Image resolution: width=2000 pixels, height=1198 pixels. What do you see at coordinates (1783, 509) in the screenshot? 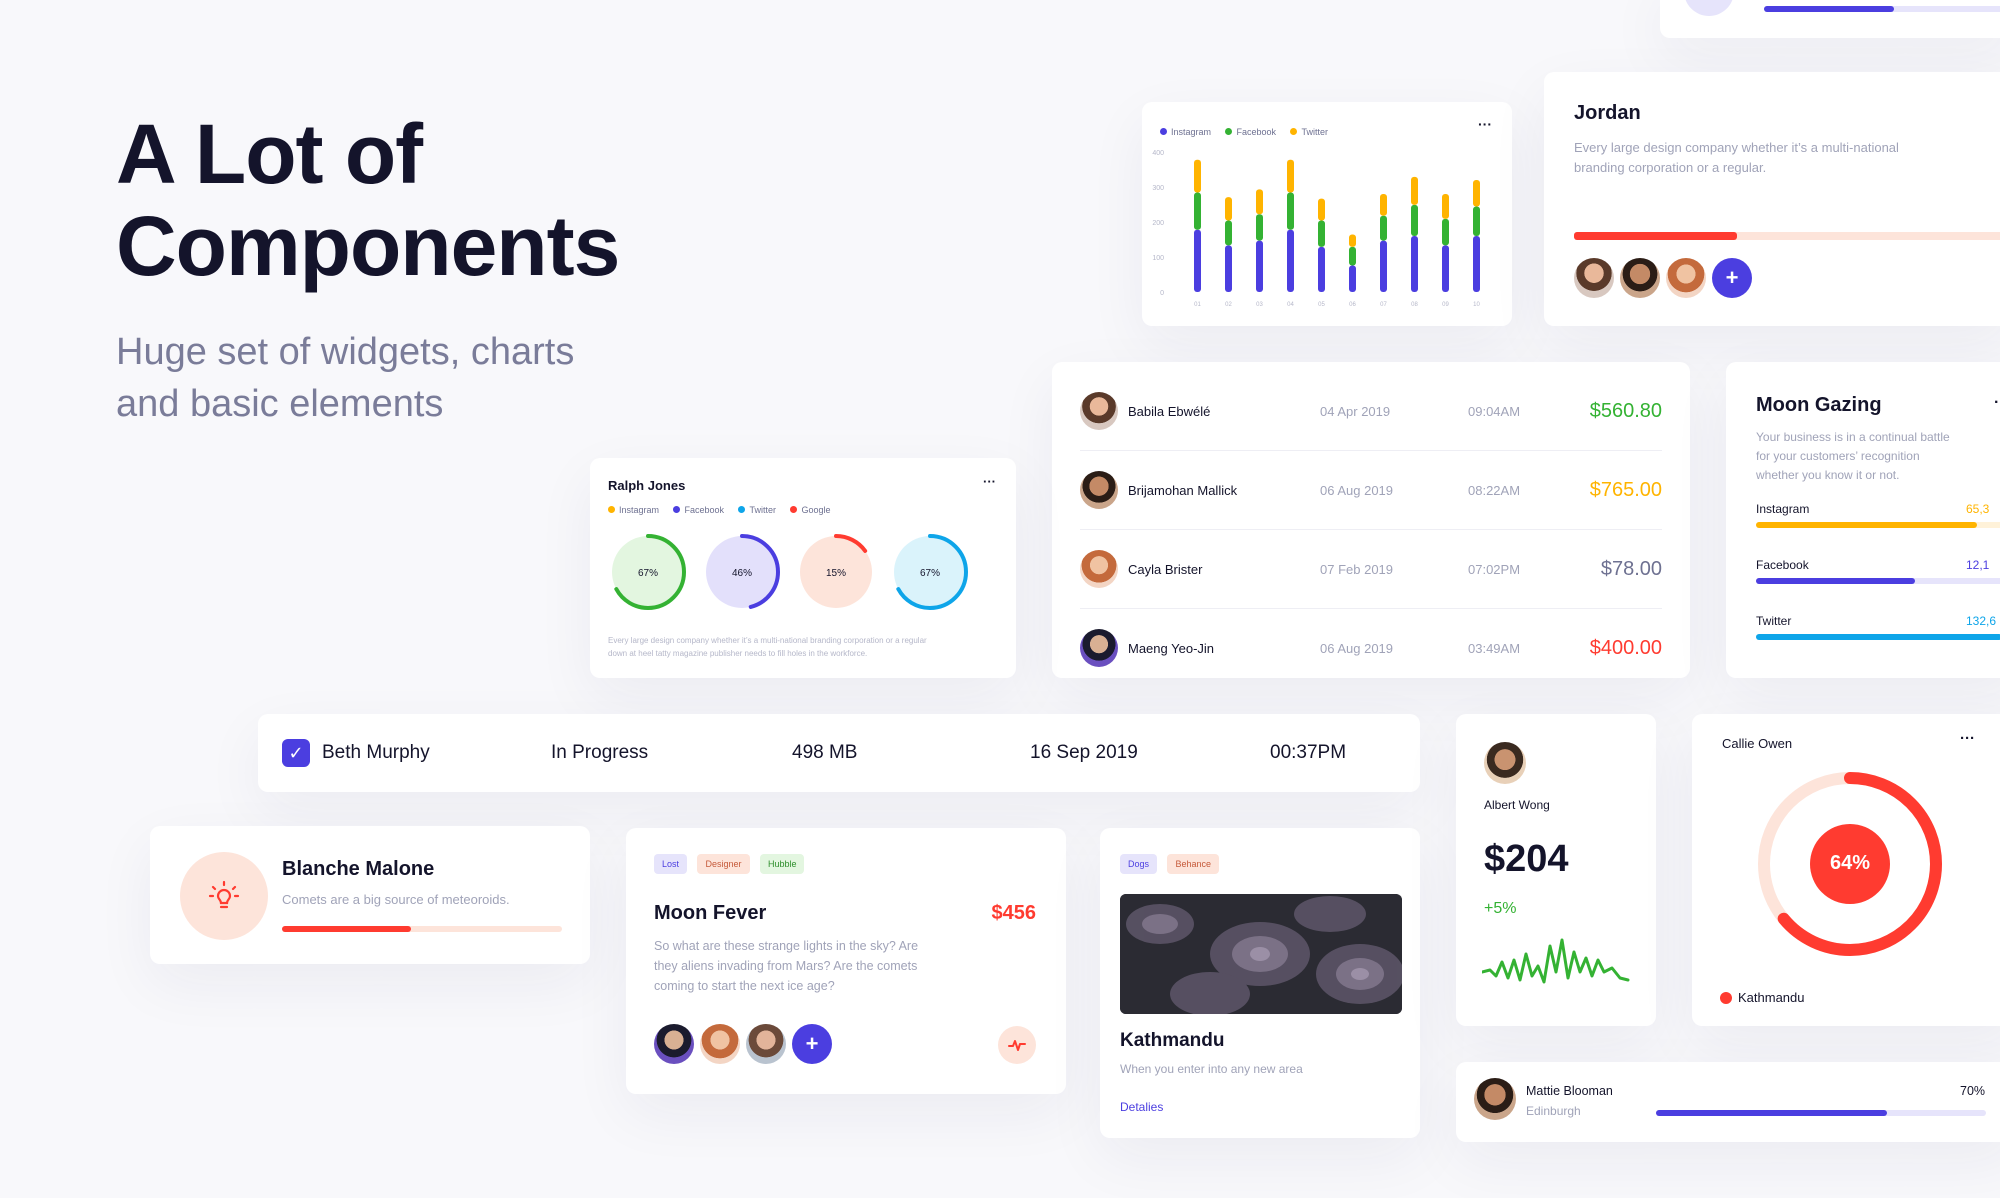
I see `stat-label: Instagram` at bounding box center [1783, 509].